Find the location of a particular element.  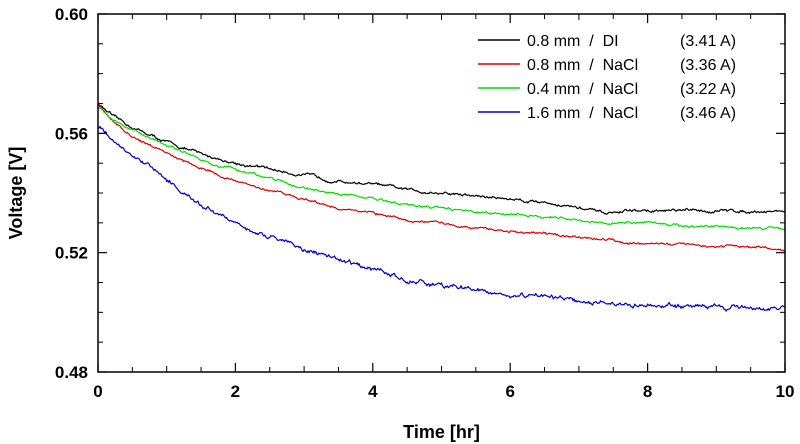

legend-label-4: 1.6 mm / NaCl is located at coordinates (582, 113).